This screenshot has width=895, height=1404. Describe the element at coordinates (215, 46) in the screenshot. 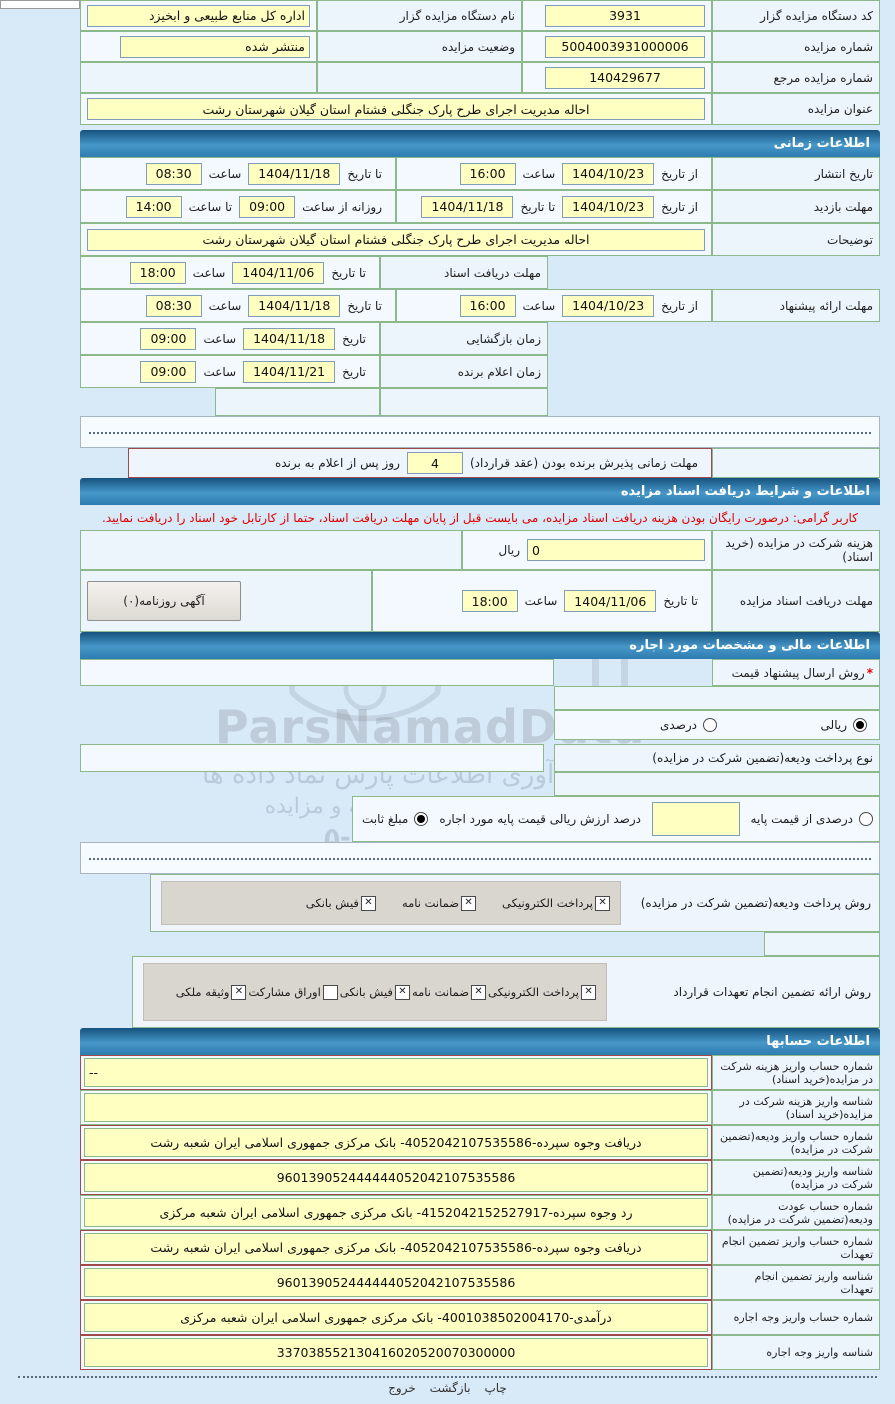

I see `auction-status-input: منتشر شده` at that location.